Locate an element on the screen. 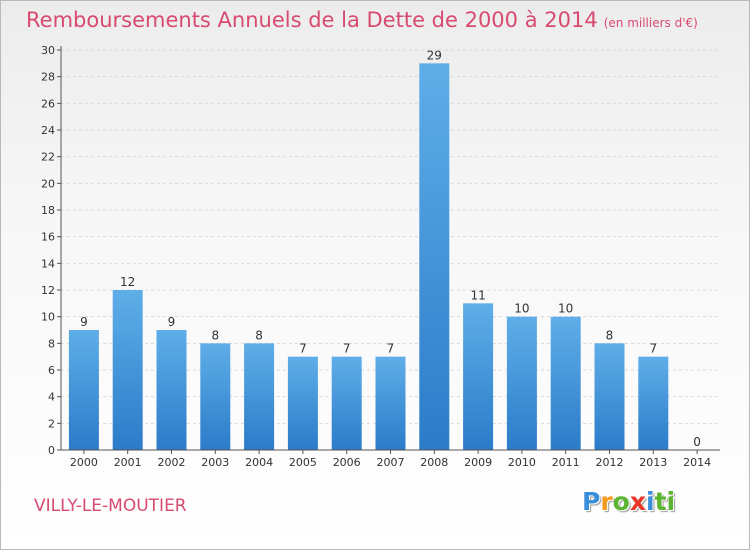 This screenshot has height=550, width=750. y-tick-label: 6 is located at coordinates (51, 370).